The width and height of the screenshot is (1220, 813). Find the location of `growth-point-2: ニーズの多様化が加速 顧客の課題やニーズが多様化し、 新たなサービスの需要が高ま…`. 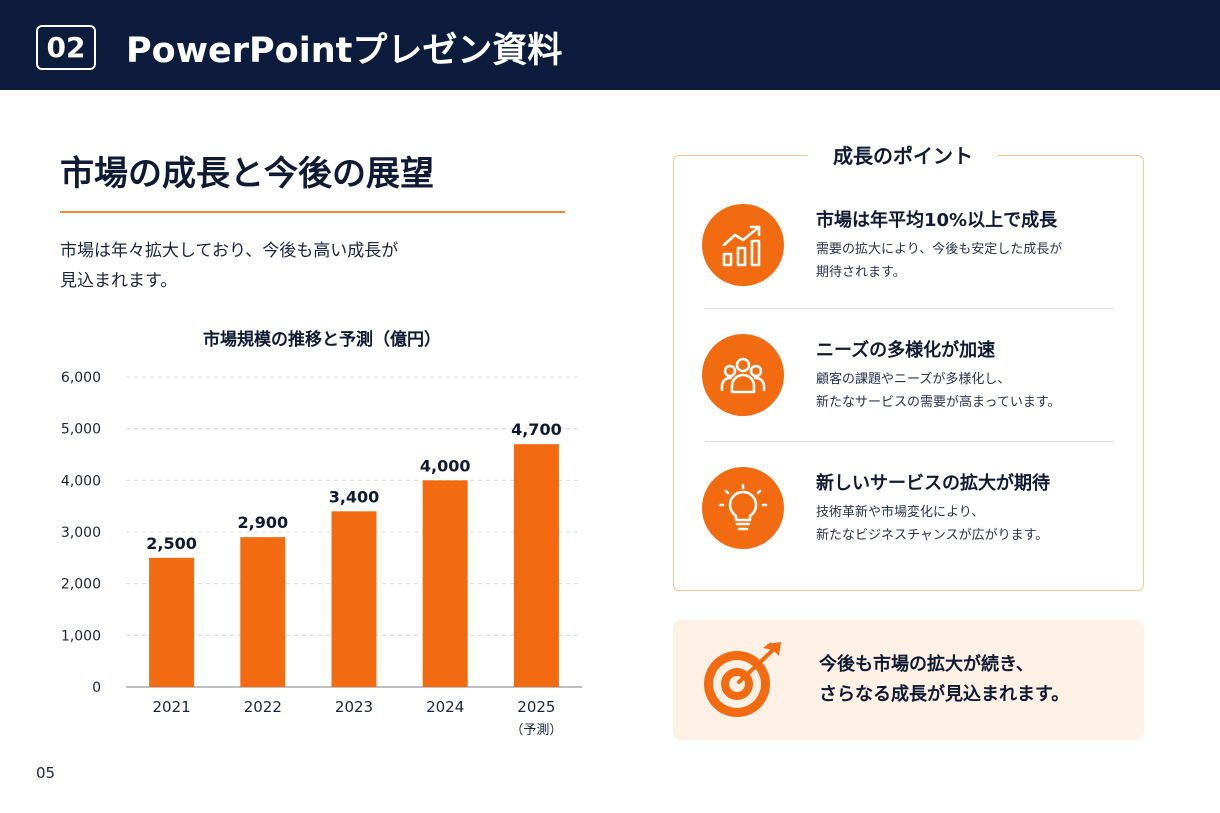

growth-point-2: ニーズの多様化が加速 顧客の課題やニーズが多様化し、 新たなサービスの需要が高ま… is located at coordinates (912, 379).